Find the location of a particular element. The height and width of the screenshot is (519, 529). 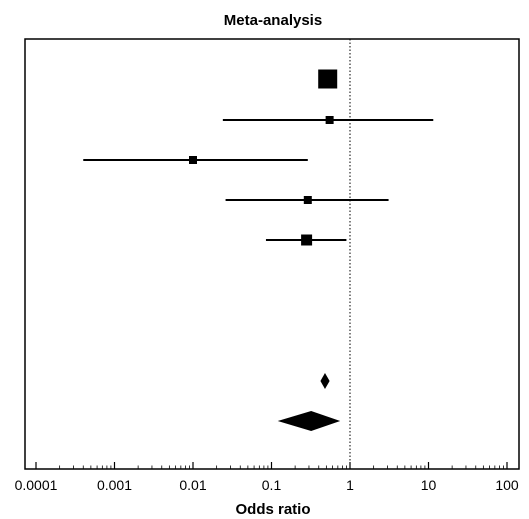

x-axis: 0.0001 0.001 0.01 0.1 1 10 100 is located at coordinates (267, 477).